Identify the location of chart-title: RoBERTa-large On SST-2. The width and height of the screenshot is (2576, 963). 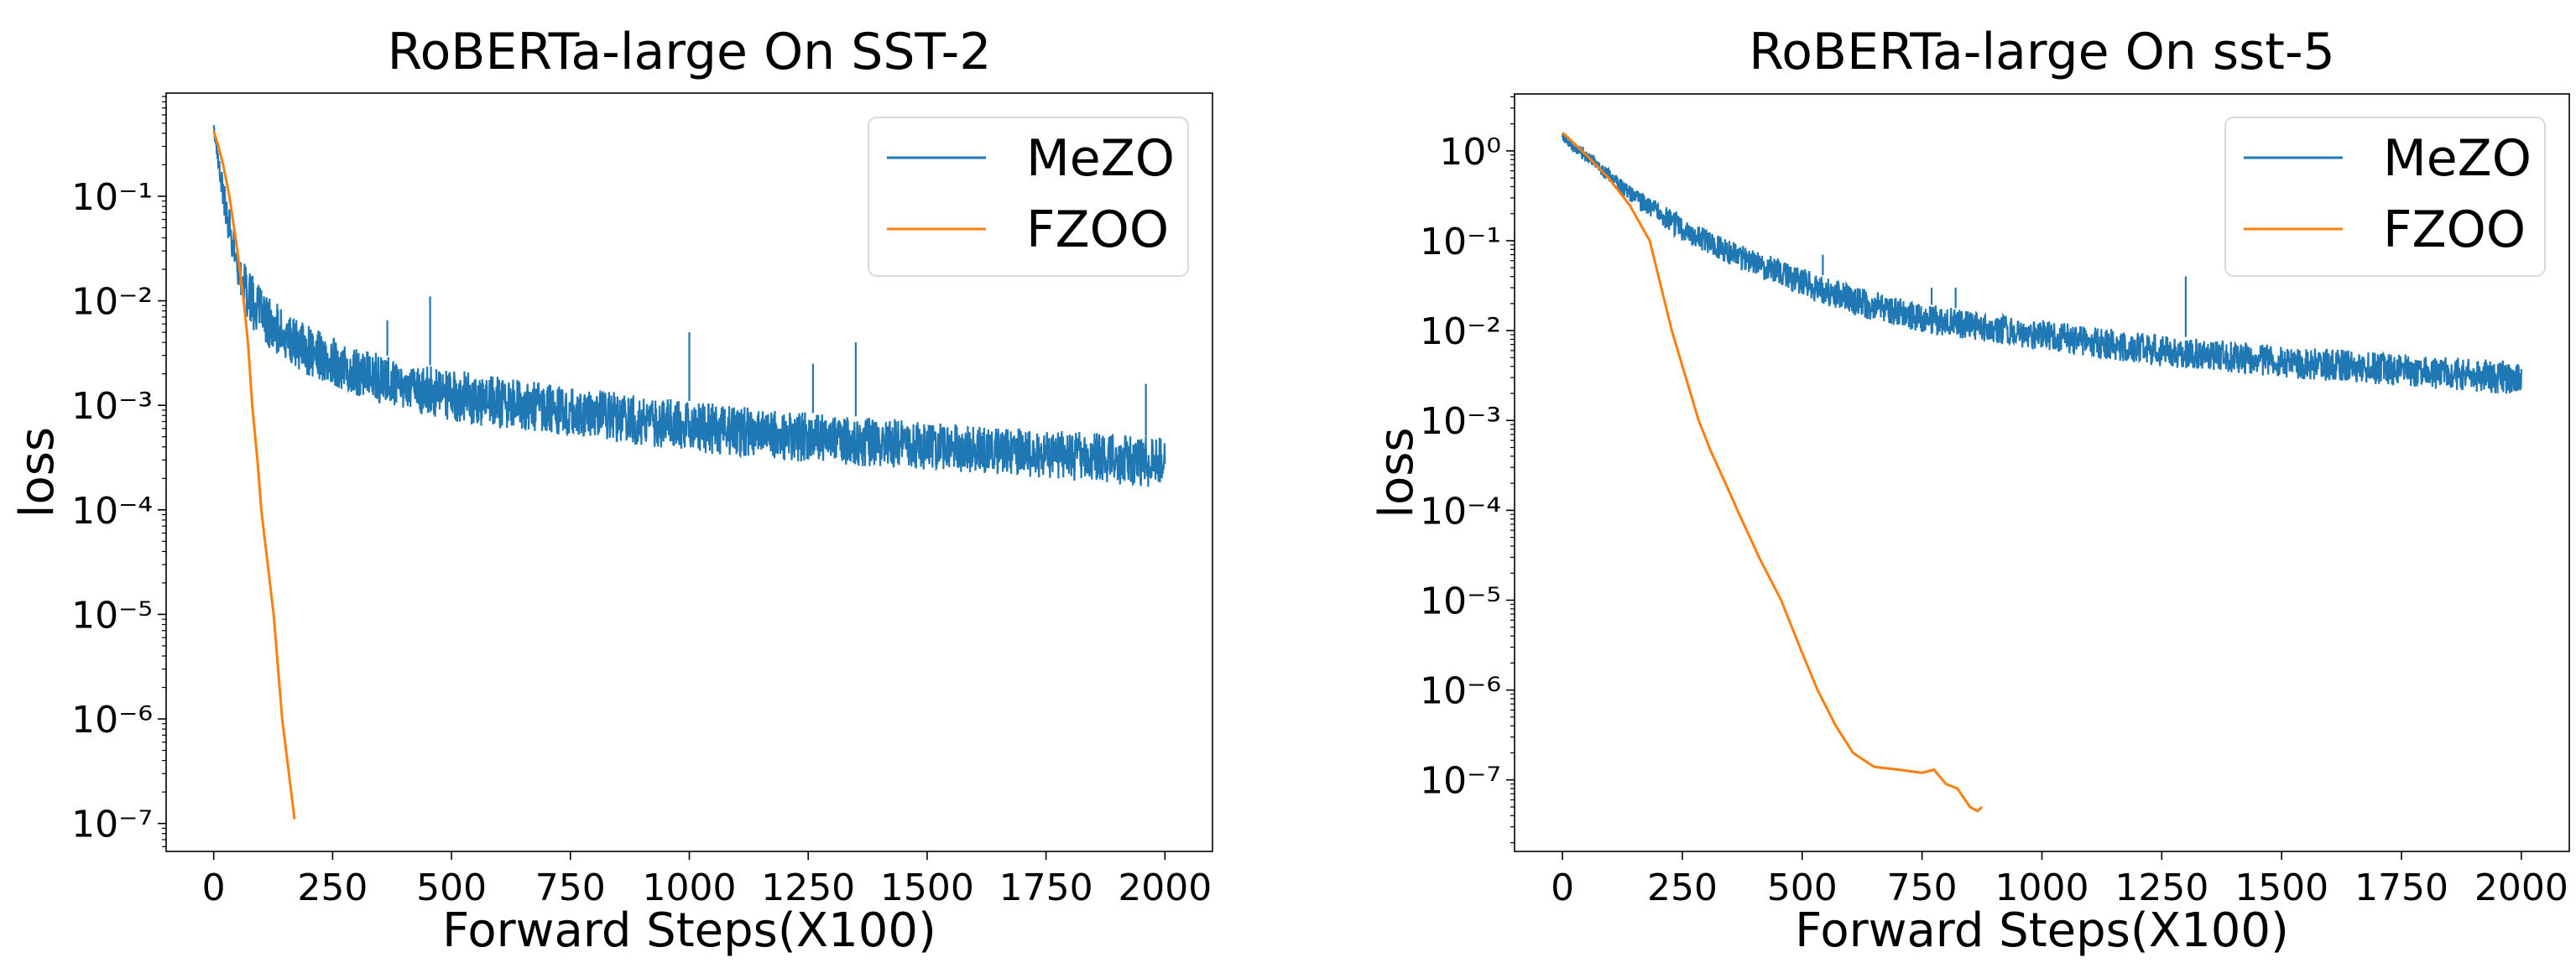
(690, 52).